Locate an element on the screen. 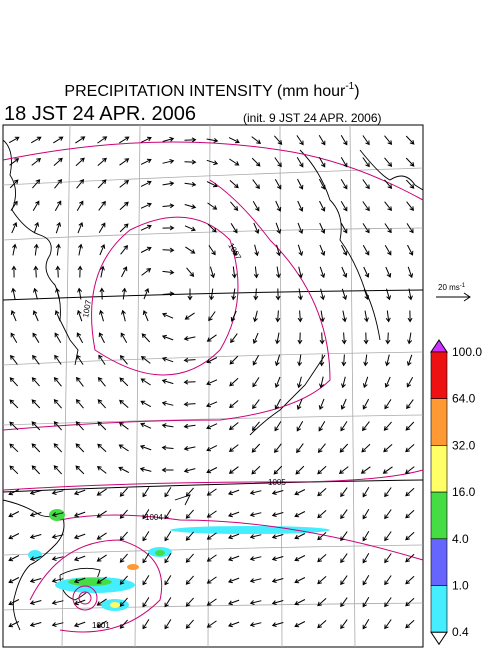 The width and height of the screenshot is (500, 650). colorbar-label: 32.0 is located at coordinates (464, 445).